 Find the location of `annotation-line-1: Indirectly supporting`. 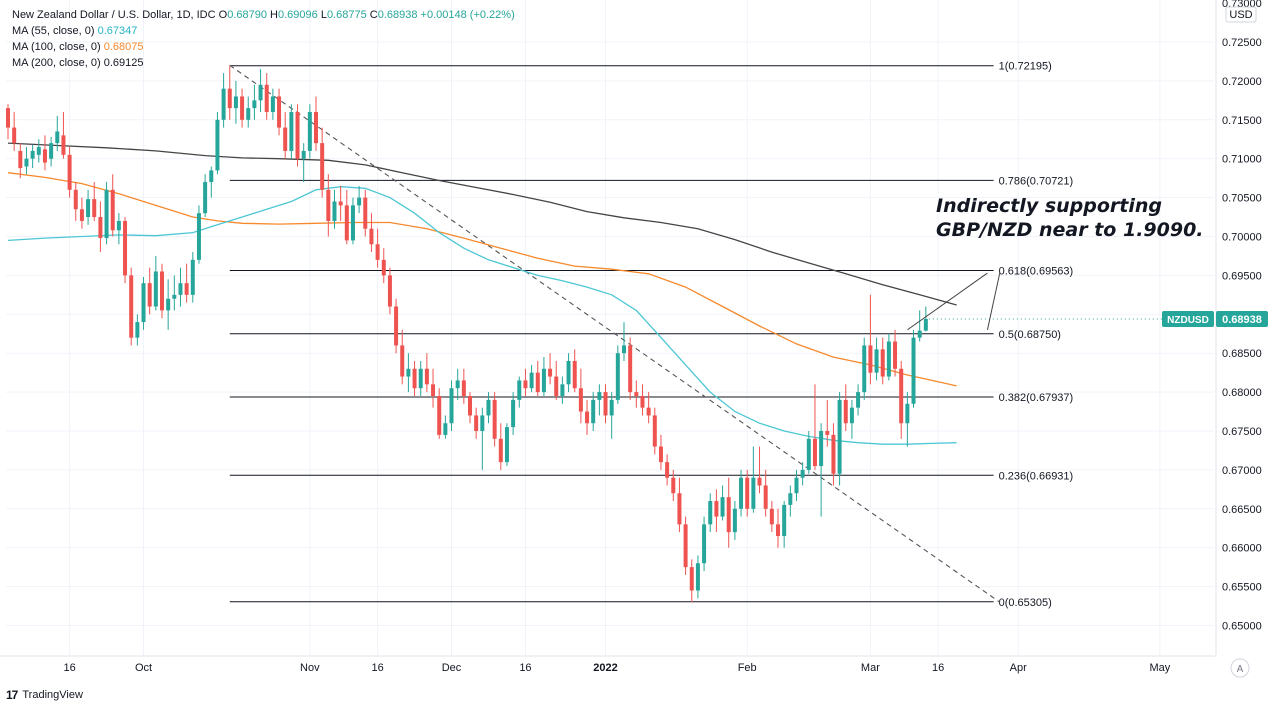

annotation-line-1: Indirectly supporting is located at coordinates (1049, 206).